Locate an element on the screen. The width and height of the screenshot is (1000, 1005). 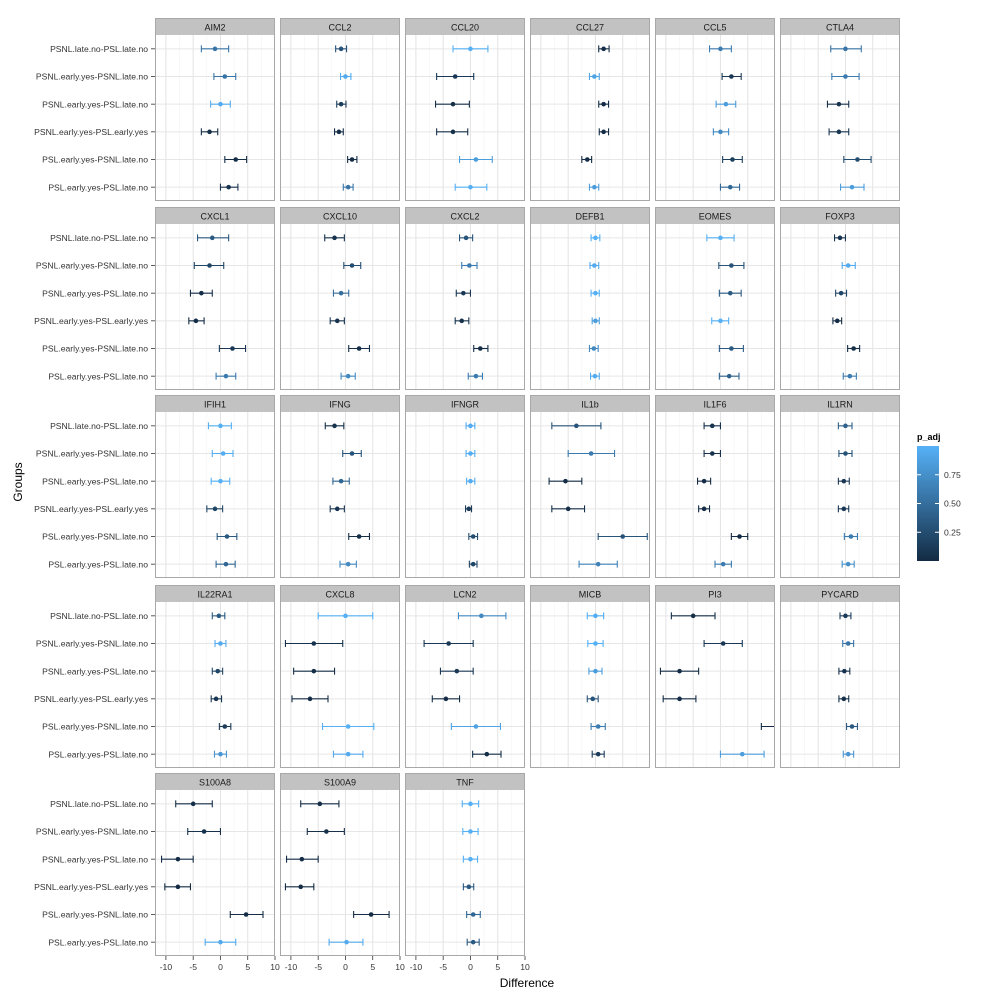
x-tick-label: 5 is located at coordinates (497, 967).